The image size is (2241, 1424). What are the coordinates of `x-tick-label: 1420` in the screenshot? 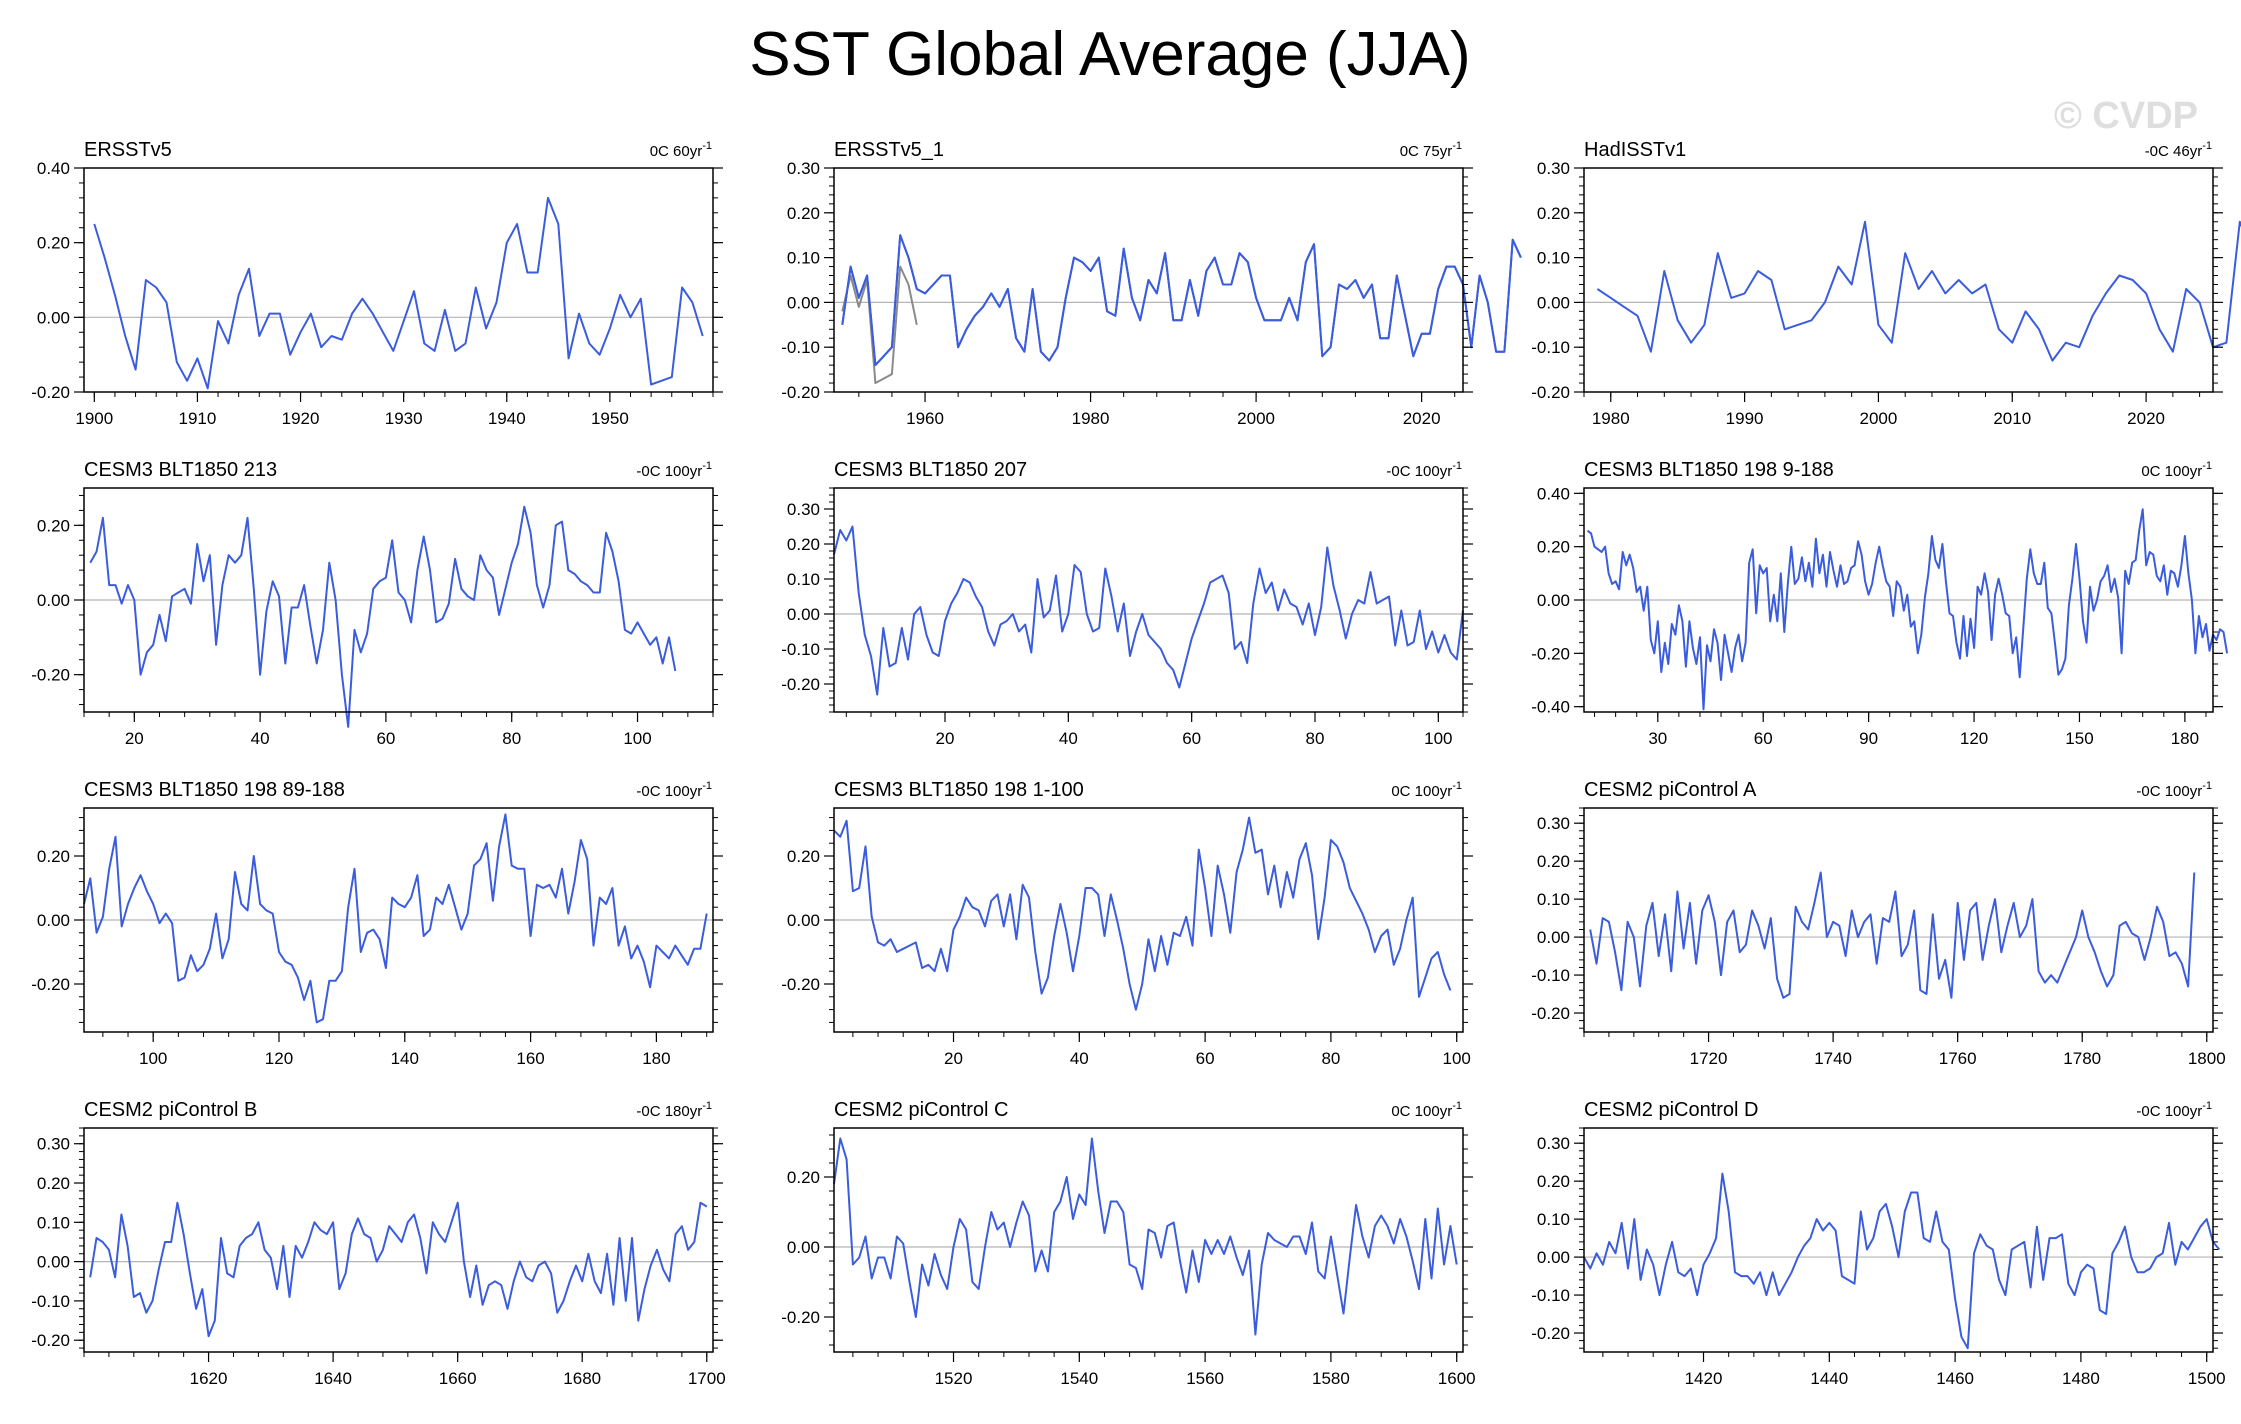 It's located at (1704, 1378).